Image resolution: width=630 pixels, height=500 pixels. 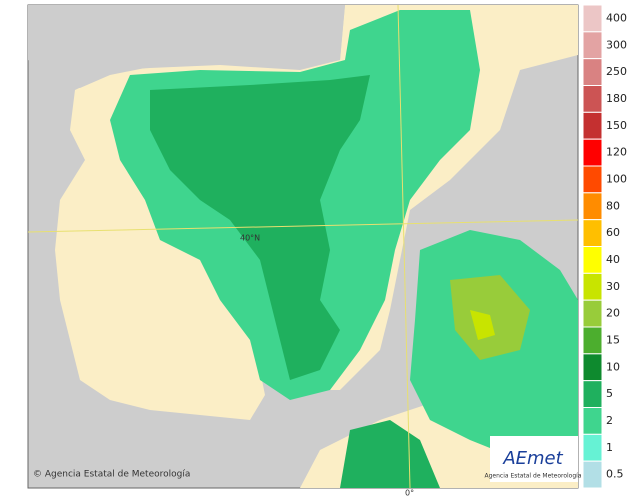 What do you see at coordinates (616, 71) in the screenshot?
I see `legend-label: 250` at bounding box center [616, 71].